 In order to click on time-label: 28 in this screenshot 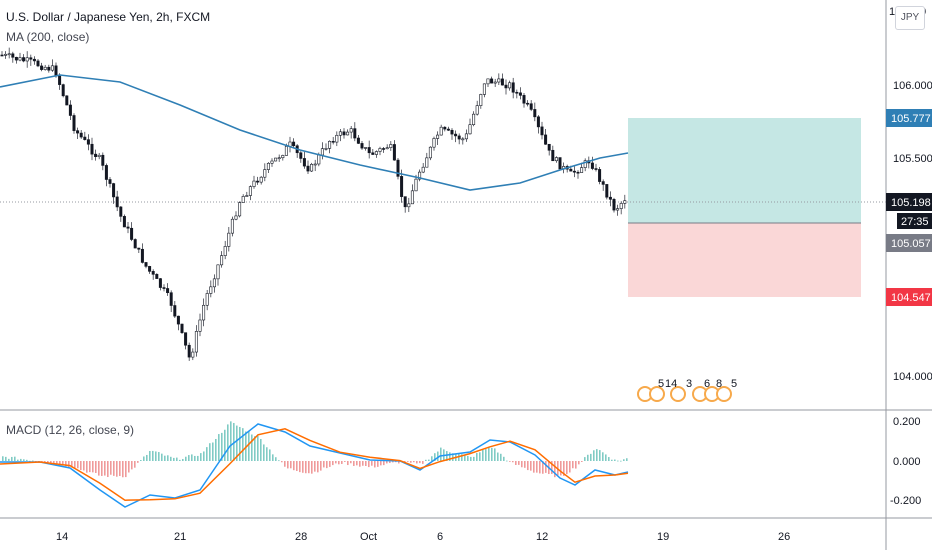, I will do `click(301, 537)`.